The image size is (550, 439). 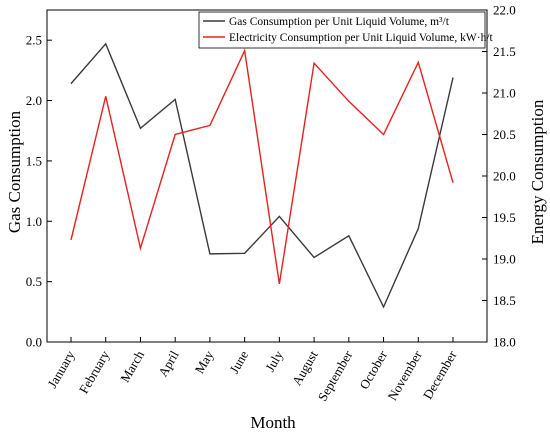 I want to click on right-tick-label: 18.5, so click(x=504, y=300).